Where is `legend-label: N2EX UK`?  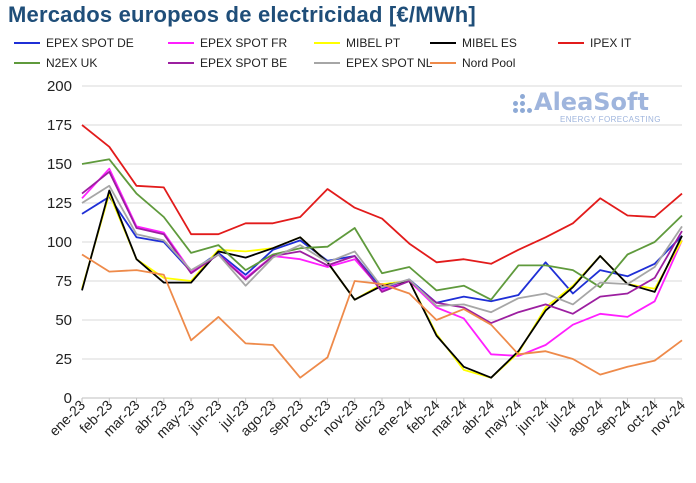
legend-label: N2EX UK is located at coordinates (72, 63).